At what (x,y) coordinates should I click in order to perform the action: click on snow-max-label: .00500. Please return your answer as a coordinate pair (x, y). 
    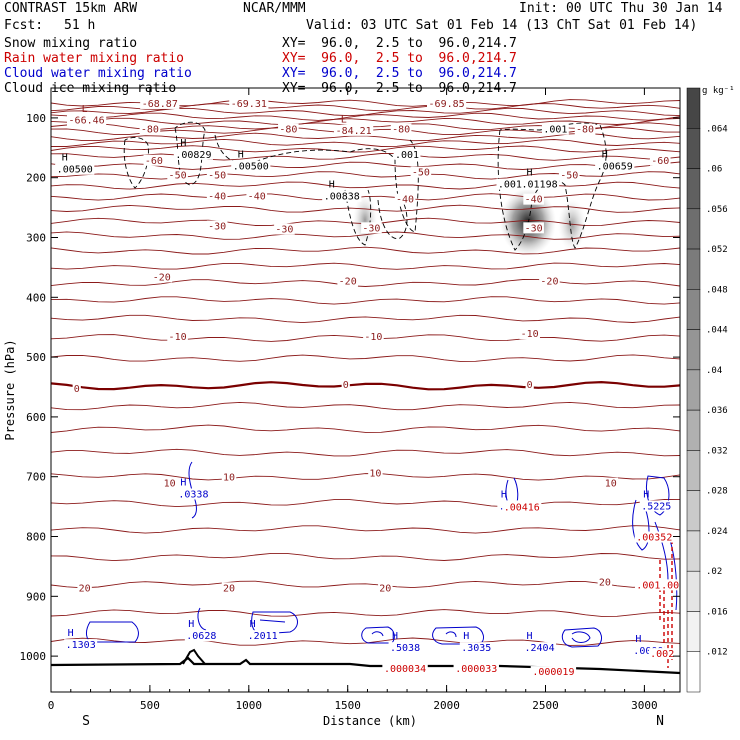
    Looking at the image, I should click on (251, 167).